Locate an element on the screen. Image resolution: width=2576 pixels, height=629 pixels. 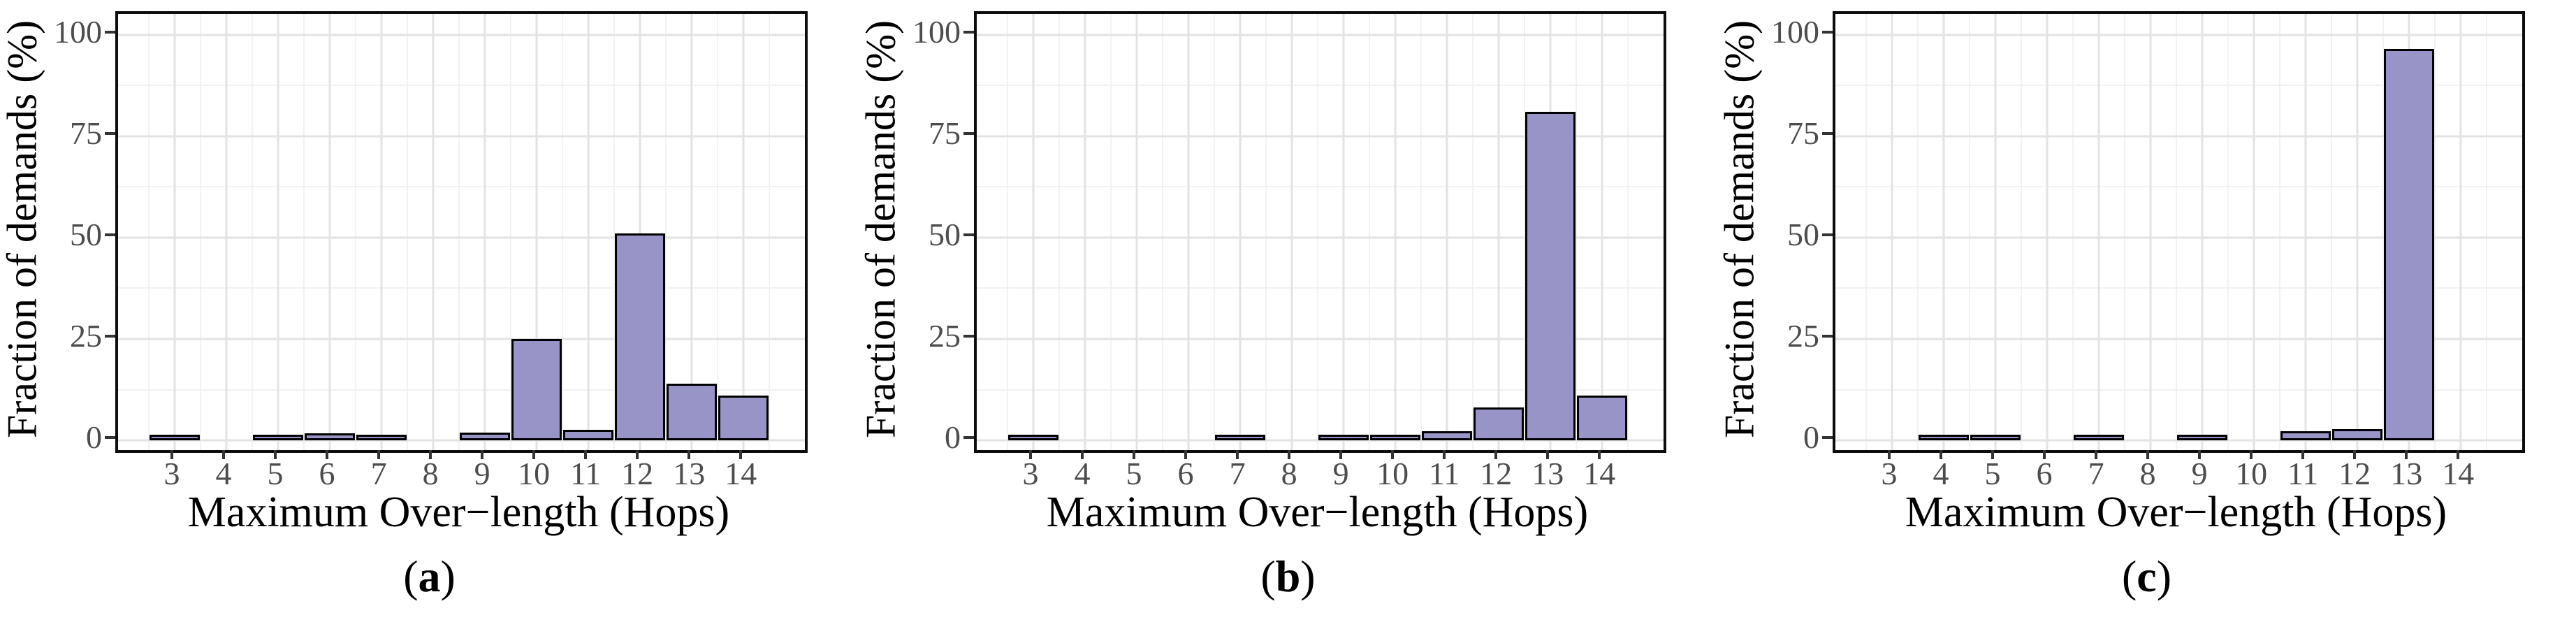
y-tick-label: 50 is located at coordinates (1803, 234).